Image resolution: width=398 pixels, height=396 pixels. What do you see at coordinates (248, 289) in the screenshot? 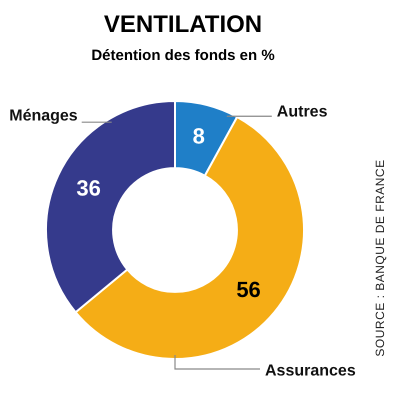
I see `data-label: 56` at bounding box center [248, 289].